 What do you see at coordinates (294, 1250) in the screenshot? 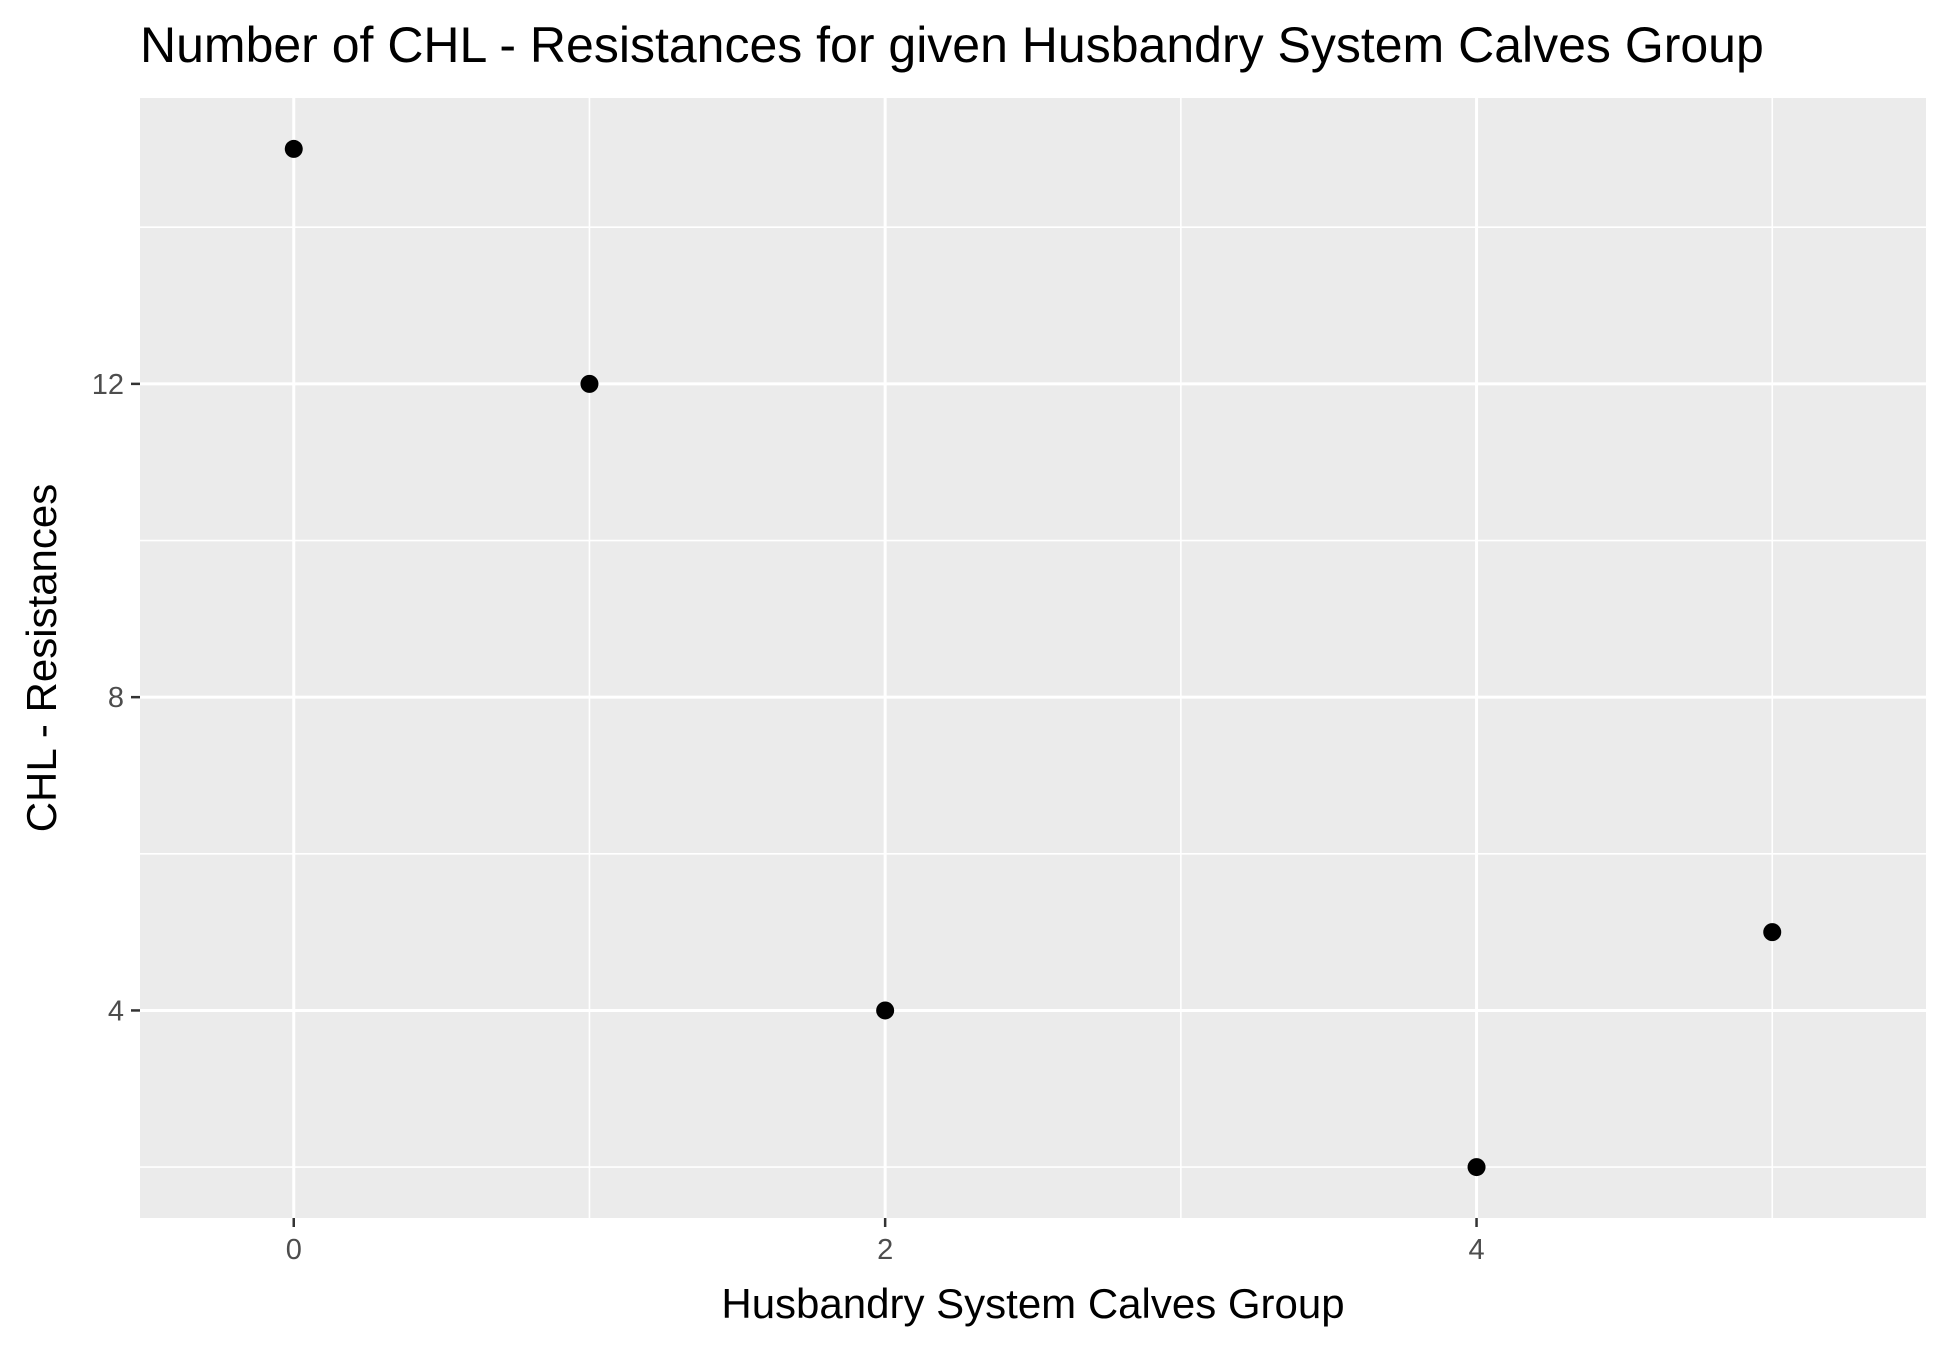
I see `x-tick-label: 0` at bounding box center [294, 1250].